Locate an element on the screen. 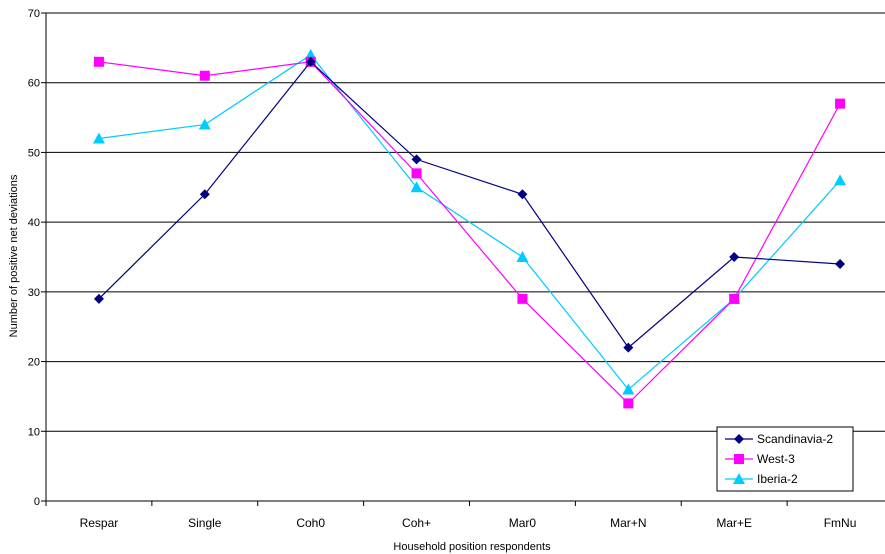 This screenshot has width=885, height=554. x-tick-label: FmNu is located at coordinates (840, 523).